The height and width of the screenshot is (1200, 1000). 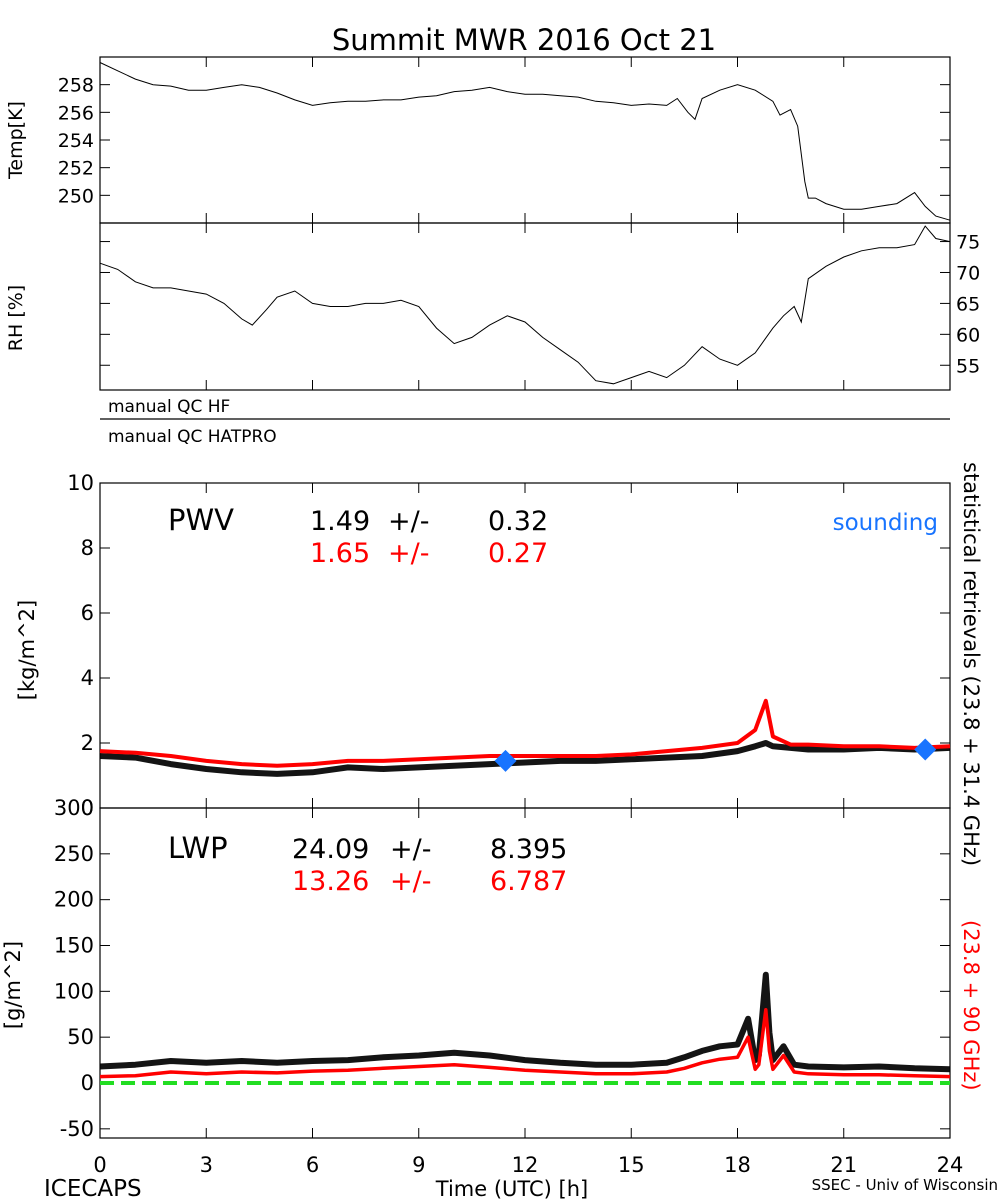 What do you see at coordinates (737, 1165) in the screenshot?
I see `x-tick-label: 18` at bounding box center [737, 1165].